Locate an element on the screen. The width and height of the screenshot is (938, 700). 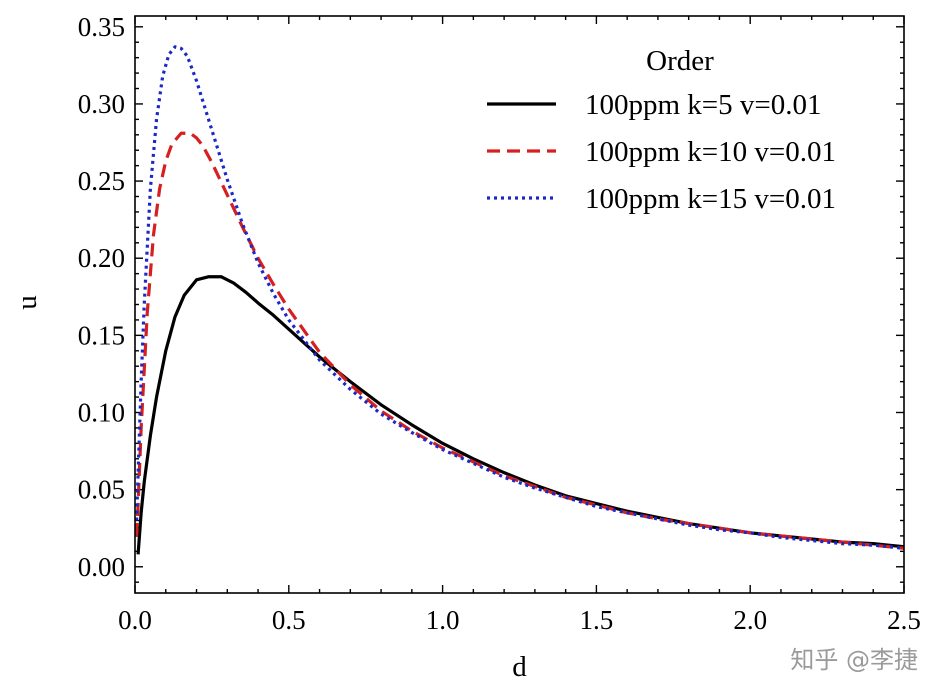
x-tick-label: 0.5 is located at coordinates (289, 620).